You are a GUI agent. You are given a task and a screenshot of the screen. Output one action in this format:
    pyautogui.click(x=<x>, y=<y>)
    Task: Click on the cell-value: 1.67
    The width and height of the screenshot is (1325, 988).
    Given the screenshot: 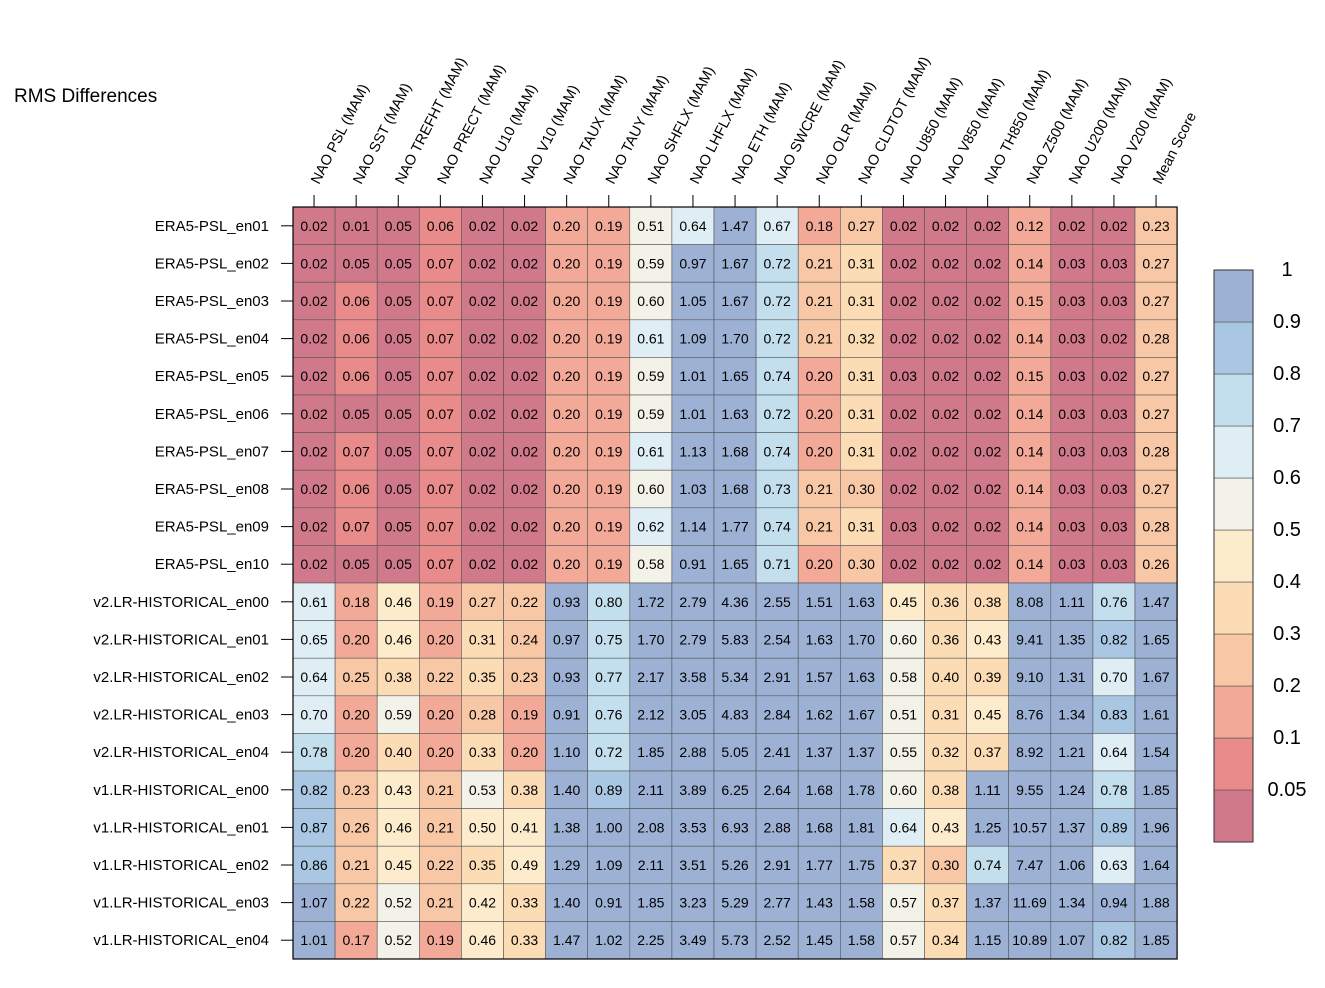 What is the action you would take?
    pyautogui.click(x=734, y=263)
    